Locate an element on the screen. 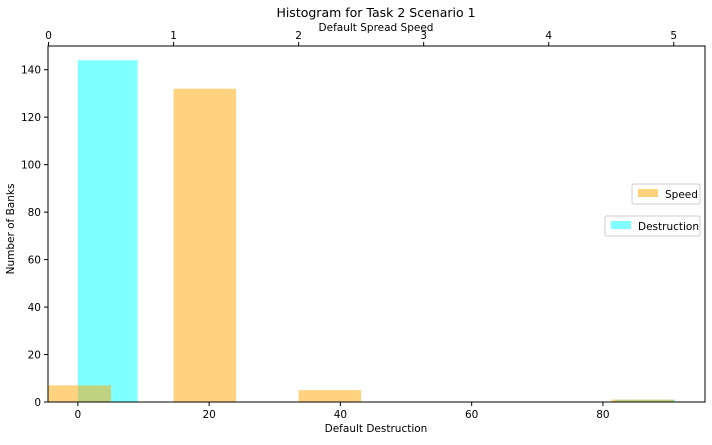  x-axis-label-bottom: Default Destruction is located at coordinates (376, 429).